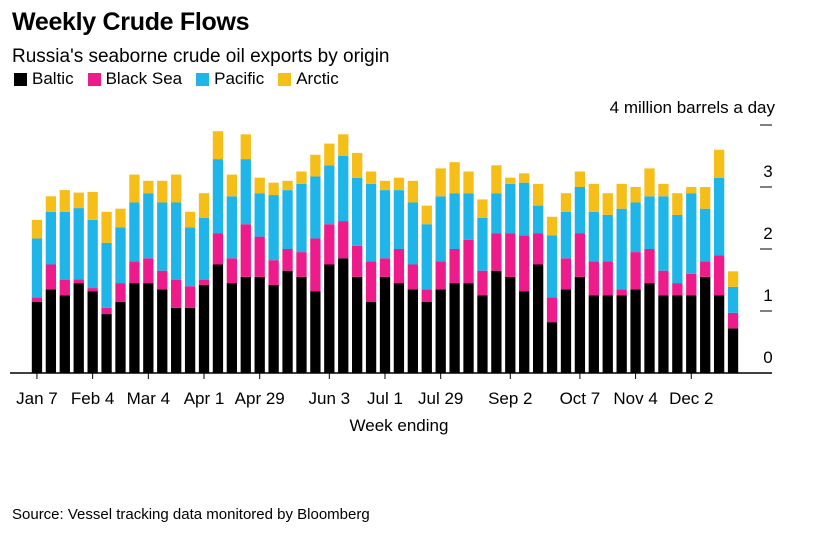  Describe the element at coordinates (767, 357) in the screenshot. I see `y-tick-label-0: 0` at that location.